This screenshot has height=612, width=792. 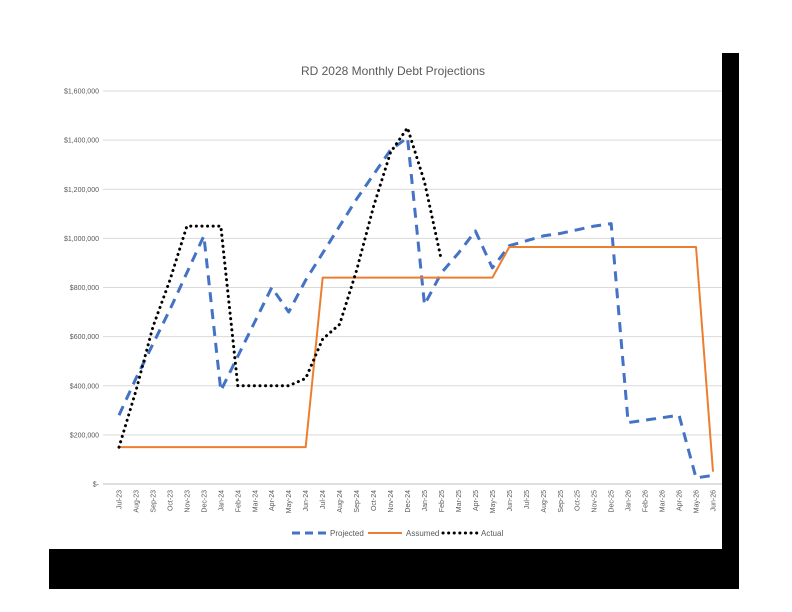 What do you see at coordinates (492, 533) in the screenshot?
I see `legend-label: Actual` at bounding box center [492, 533].